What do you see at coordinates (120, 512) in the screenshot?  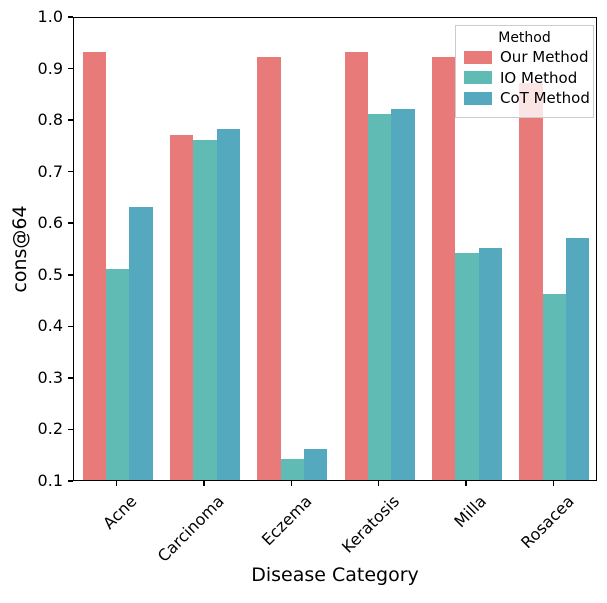 I see `x-tick-label: Acne` at bounding box center [120, 512].